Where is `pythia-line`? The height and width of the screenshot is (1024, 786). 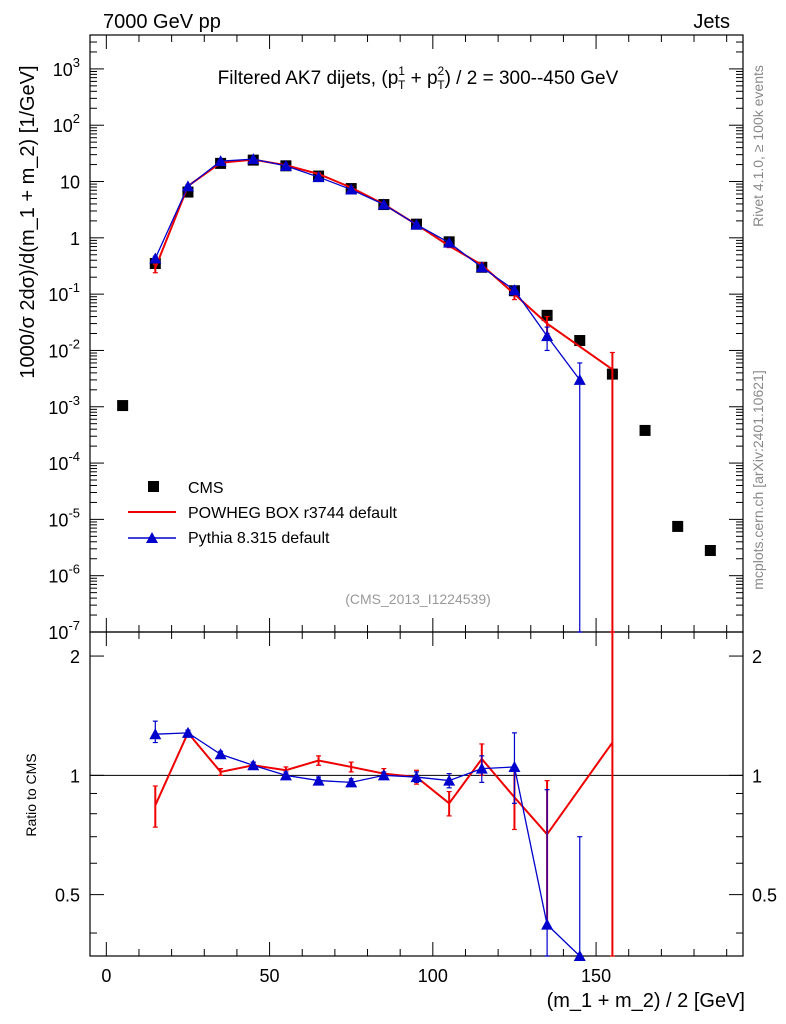 pythia-line is located at coordinates (367, 269).